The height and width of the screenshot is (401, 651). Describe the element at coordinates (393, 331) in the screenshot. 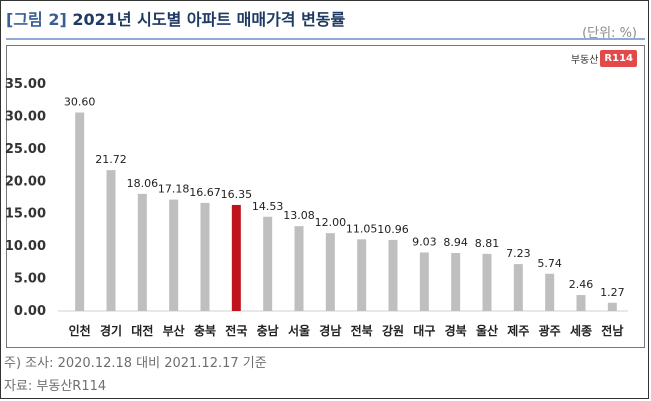

I see `x-tick-label: 강원` at that location.